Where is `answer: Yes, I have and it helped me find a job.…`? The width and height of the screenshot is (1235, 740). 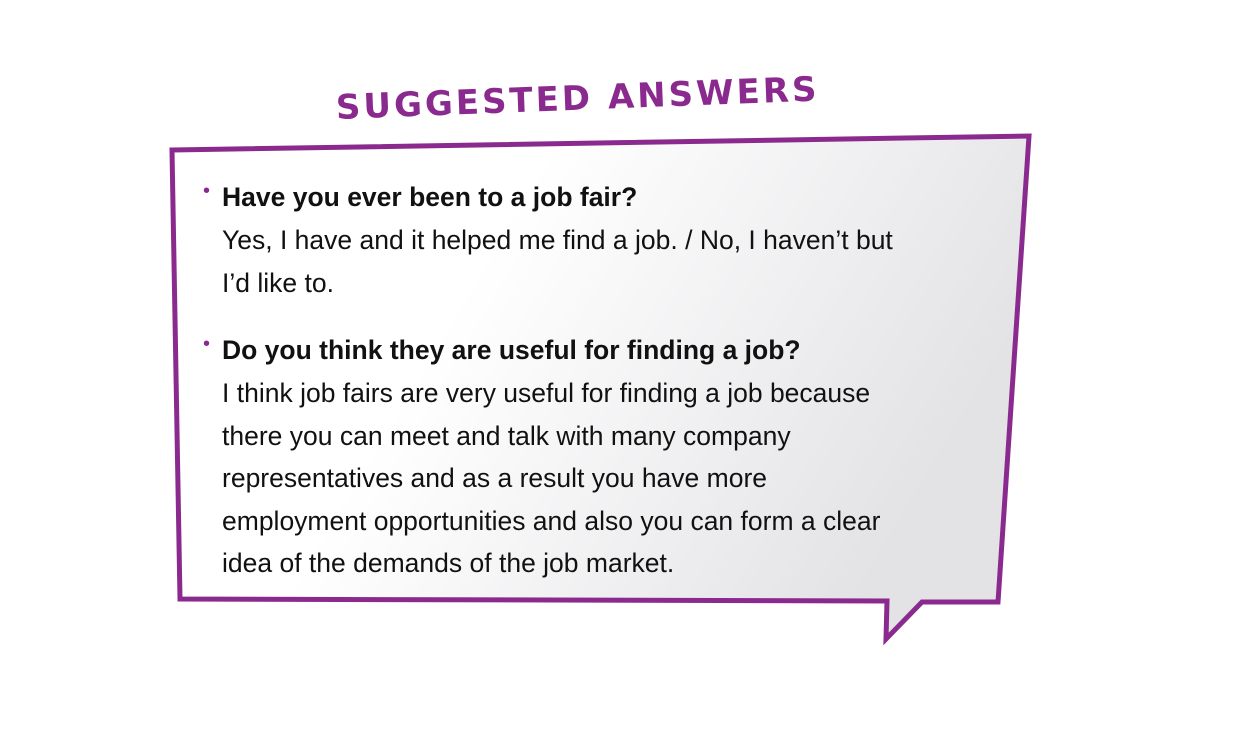 answer: Yes, I have and it helped me find a job.… is located at coordinates (612, 261).